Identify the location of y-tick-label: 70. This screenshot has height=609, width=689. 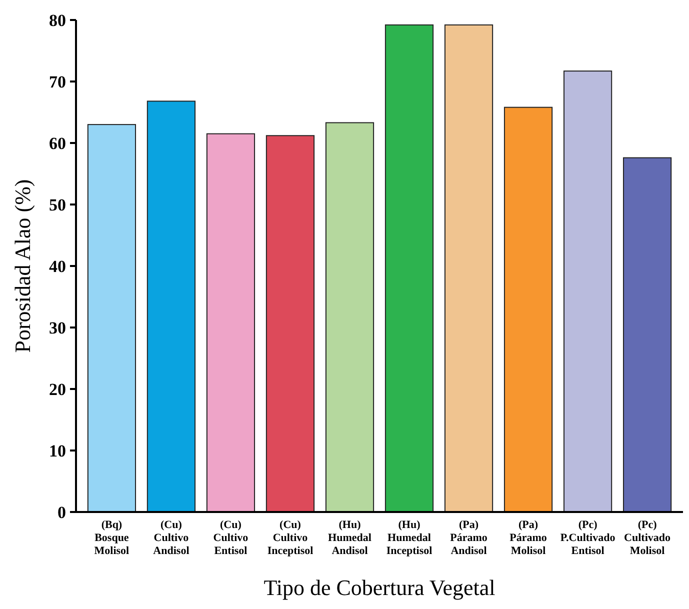
(57, 82).